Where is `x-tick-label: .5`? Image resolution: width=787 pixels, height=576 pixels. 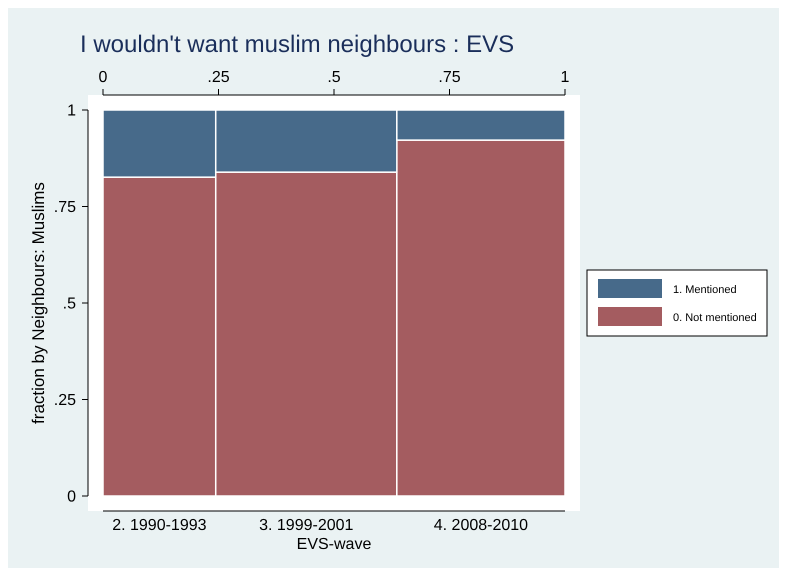
x-tick-label: .5 is located at coordinates (334, 77).